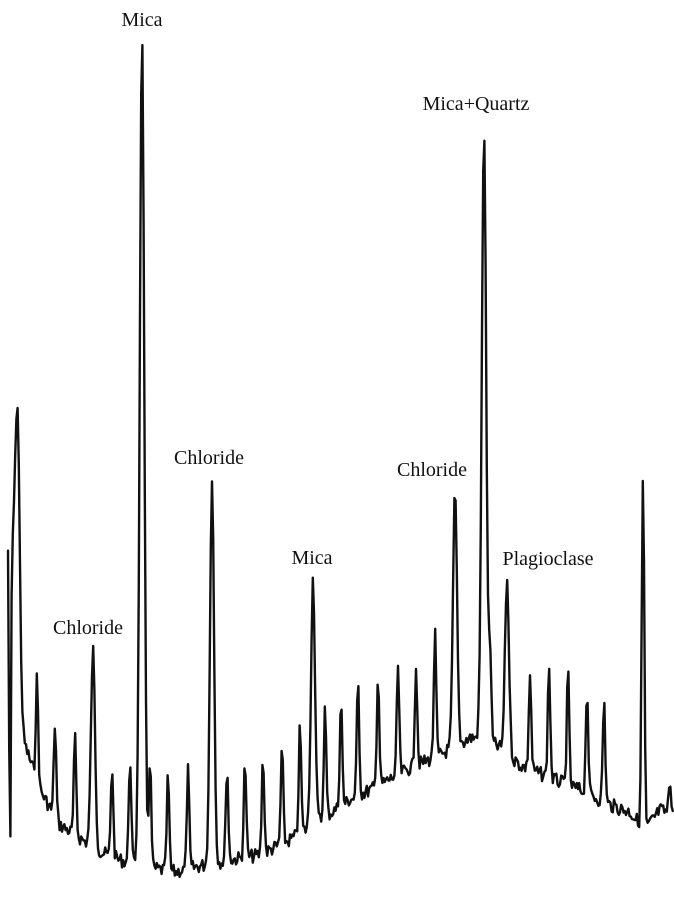 Image resolution: width=674 pixels, height=910 pixels. Describe the element at coordinates (141, 20) in the screenshot. I see `peak-label-mica-1: Mica` at that location.